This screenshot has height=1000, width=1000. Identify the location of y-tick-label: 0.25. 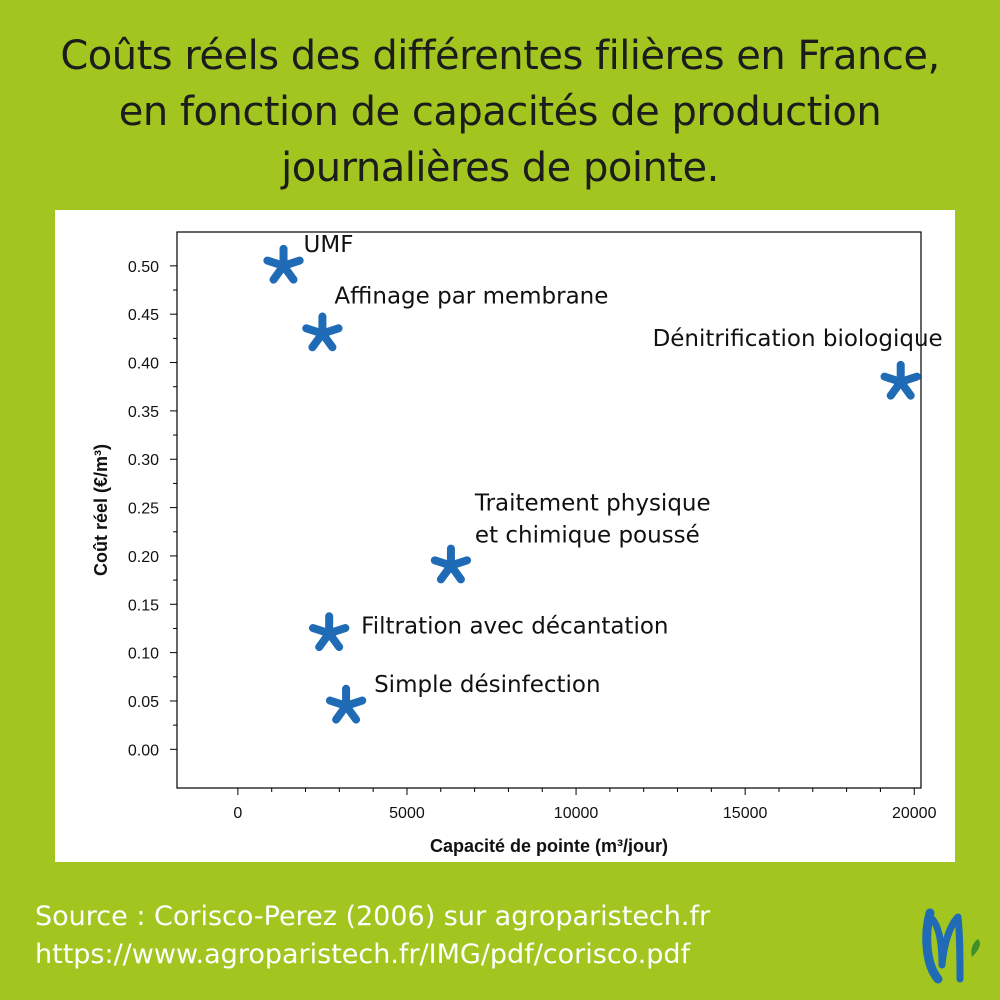
(143, 509).